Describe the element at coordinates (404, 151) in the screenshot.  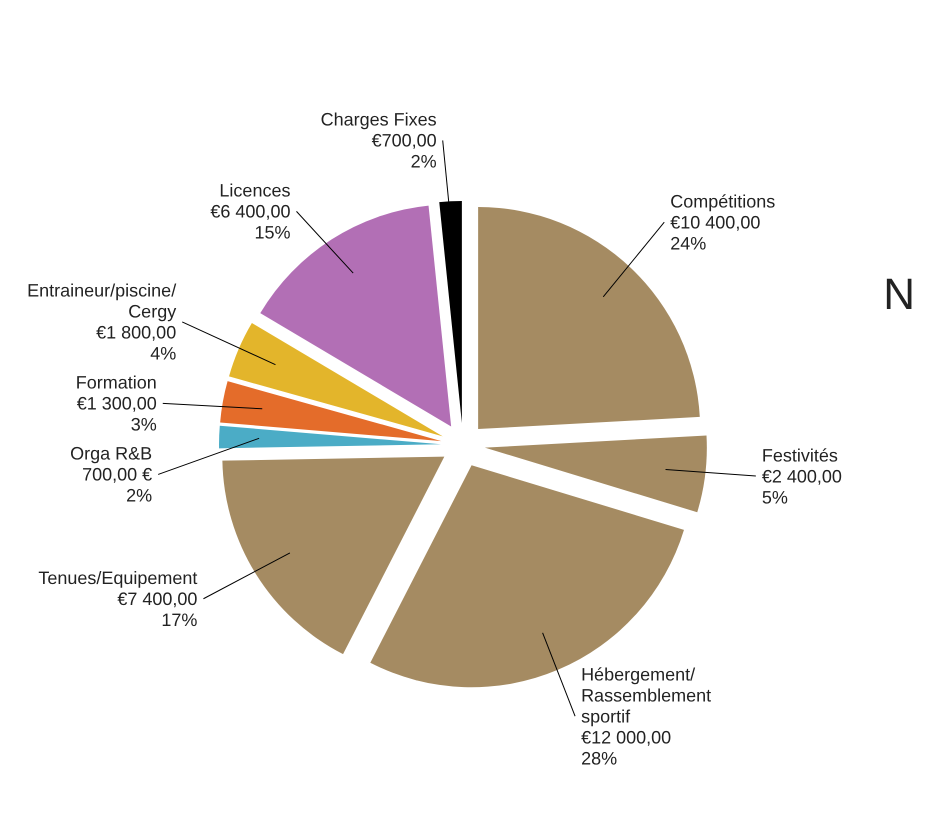
I see `data-label: €700,00 2%` at that location.